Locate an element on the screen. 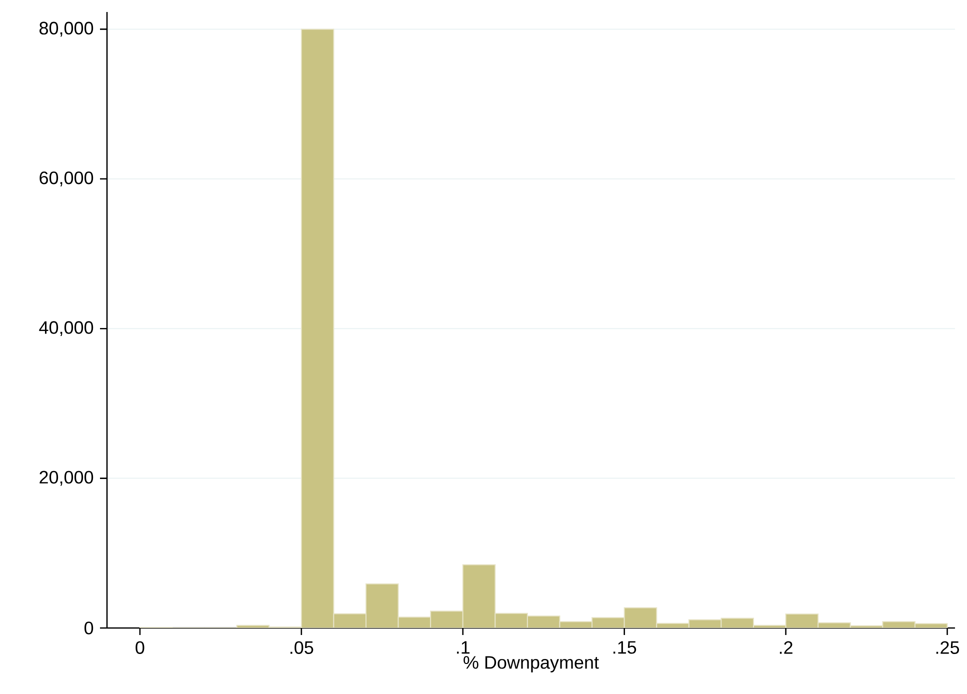  x-tick-label: .1 is located at coordinates (463, 647).